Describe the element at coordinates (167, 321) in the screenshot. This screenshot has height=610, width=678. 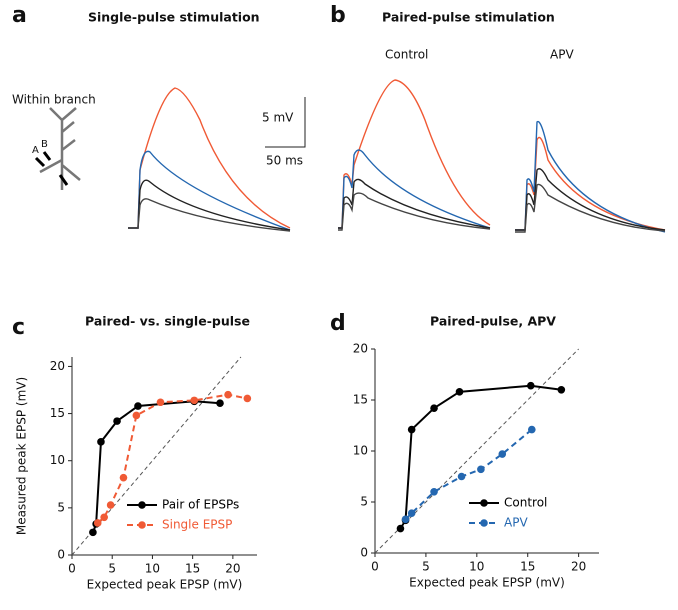
I see `chart-title: Paired- vs. single-pulse` at that location.